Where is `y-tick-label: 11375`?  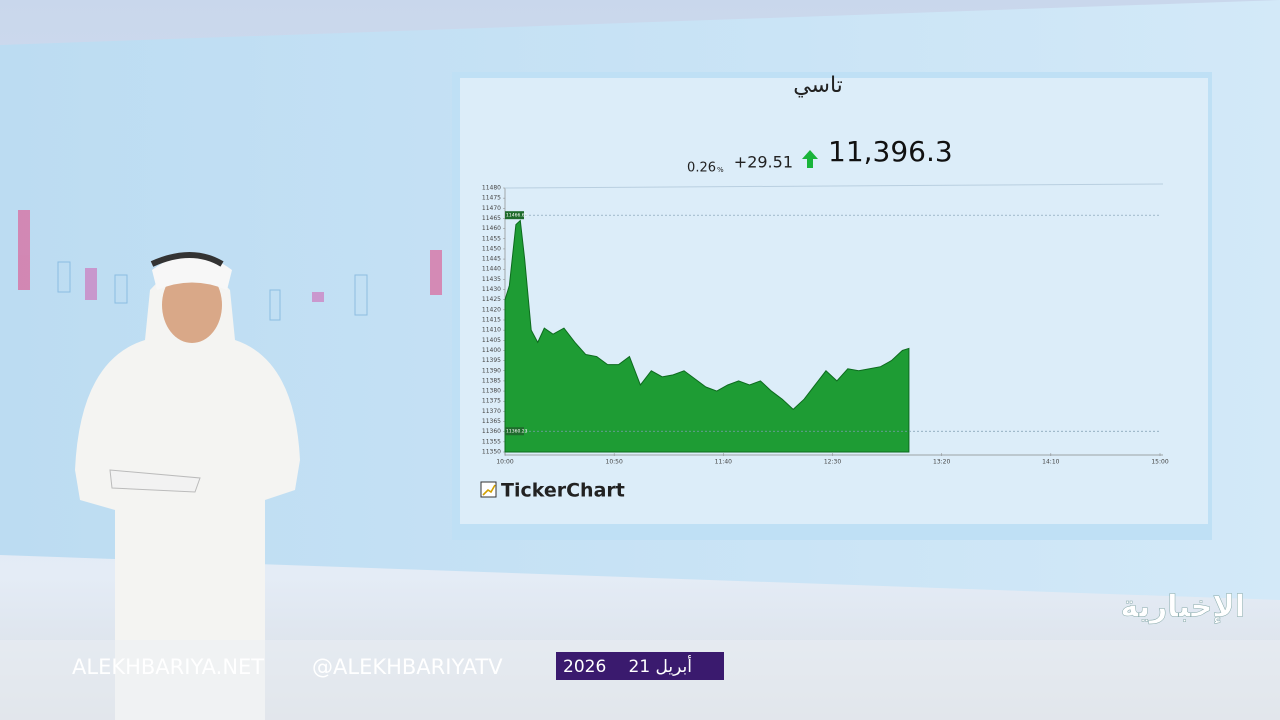 y-tick-label: 11375 is located at coordinates (491, 401).